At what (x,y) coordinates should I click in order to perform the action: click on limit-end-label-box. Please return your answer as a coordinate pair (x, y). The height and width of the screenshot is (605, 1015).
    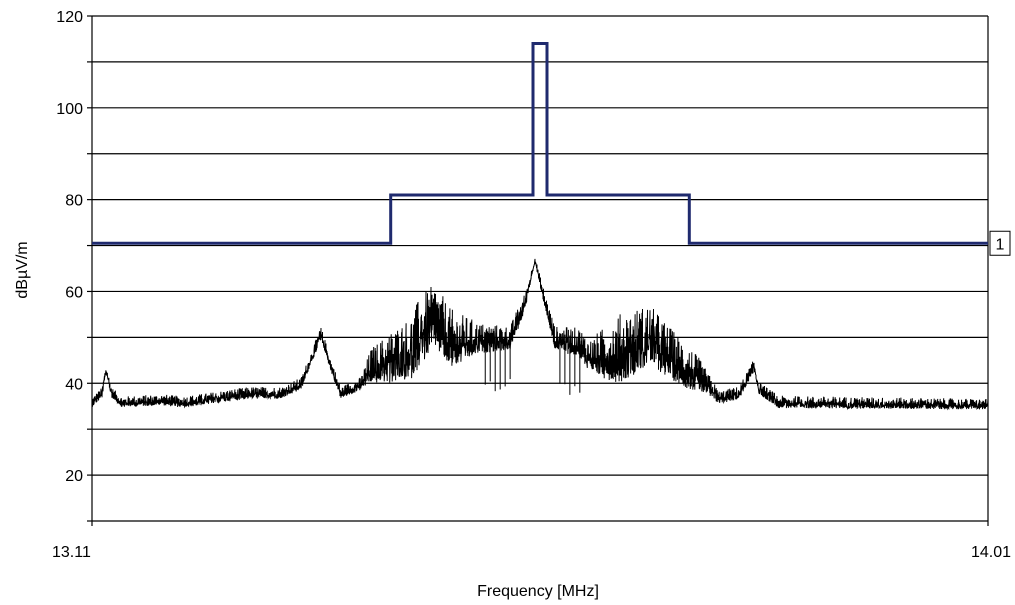
    Looking at the image, I should click on (1000, 243).